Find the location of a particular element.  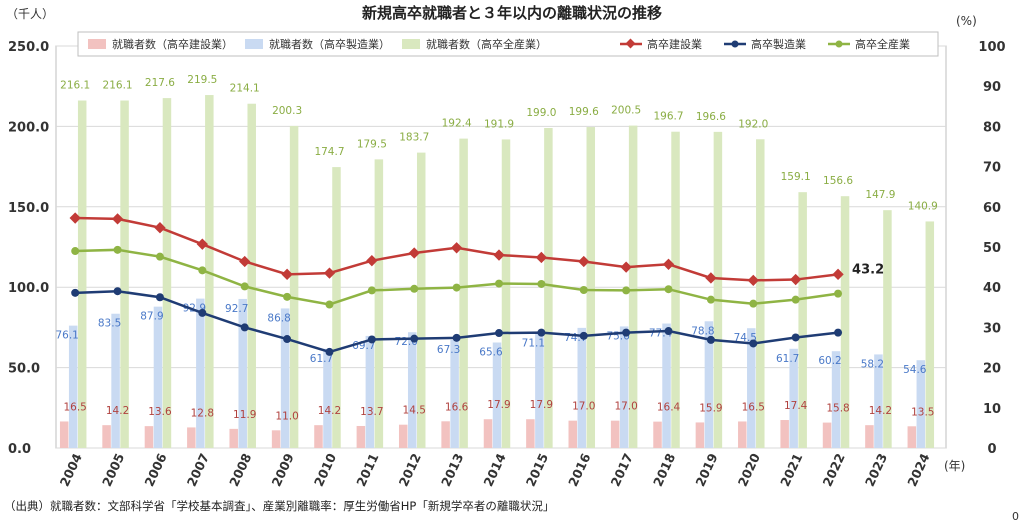

bar-value-label: 87.9 is located at coordinates (151, 317).